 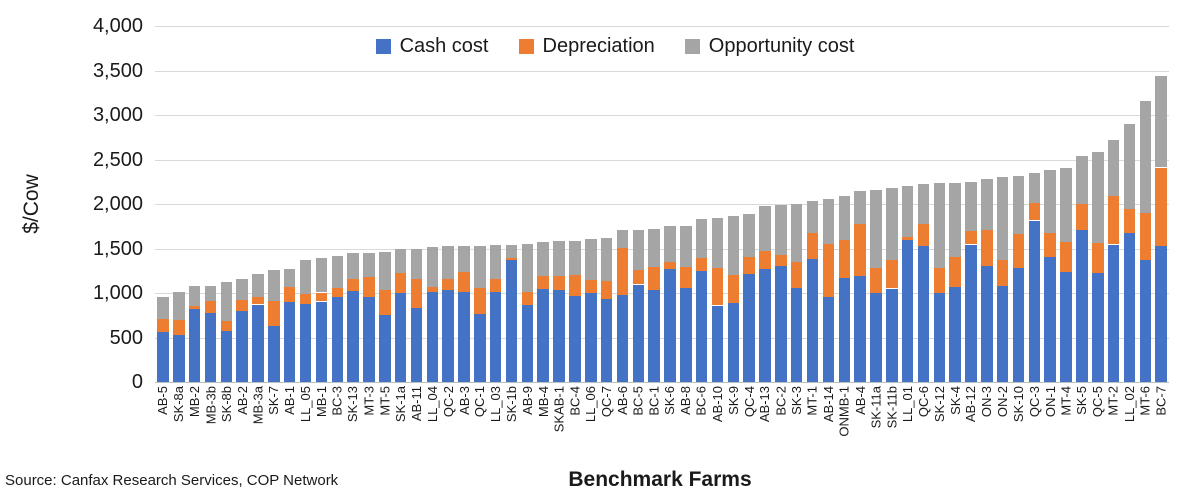 What do you see at coordinates (987, 402) in the screenshot?
I see `x-tick-label-text: ON-3` at bounding box center [987, 402].